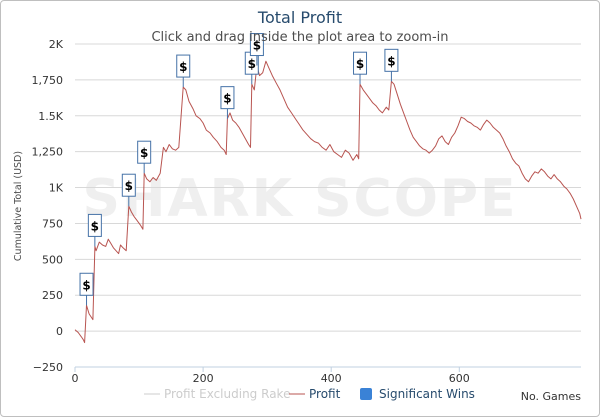 This screenshot has height=417, width=600. Describe the element at coordinates (299, 199) in the screenshot. I see `watermark: SHARK SCOPE` at that location.